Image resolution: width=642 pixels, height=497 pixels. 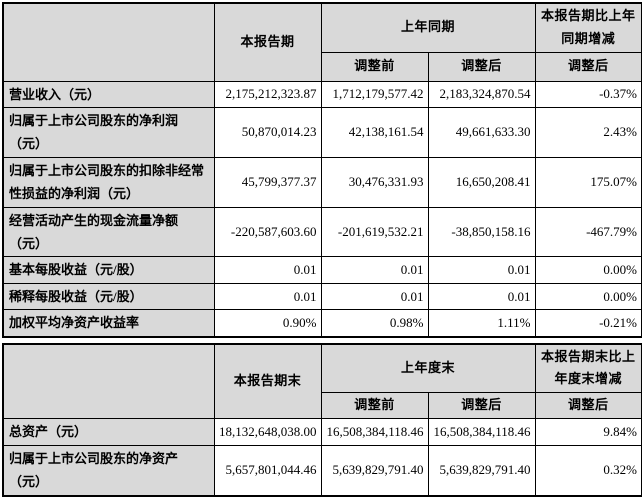 I want to click on period-change-header: 本报告期比上年同期增减, so click(x=588, y=27).